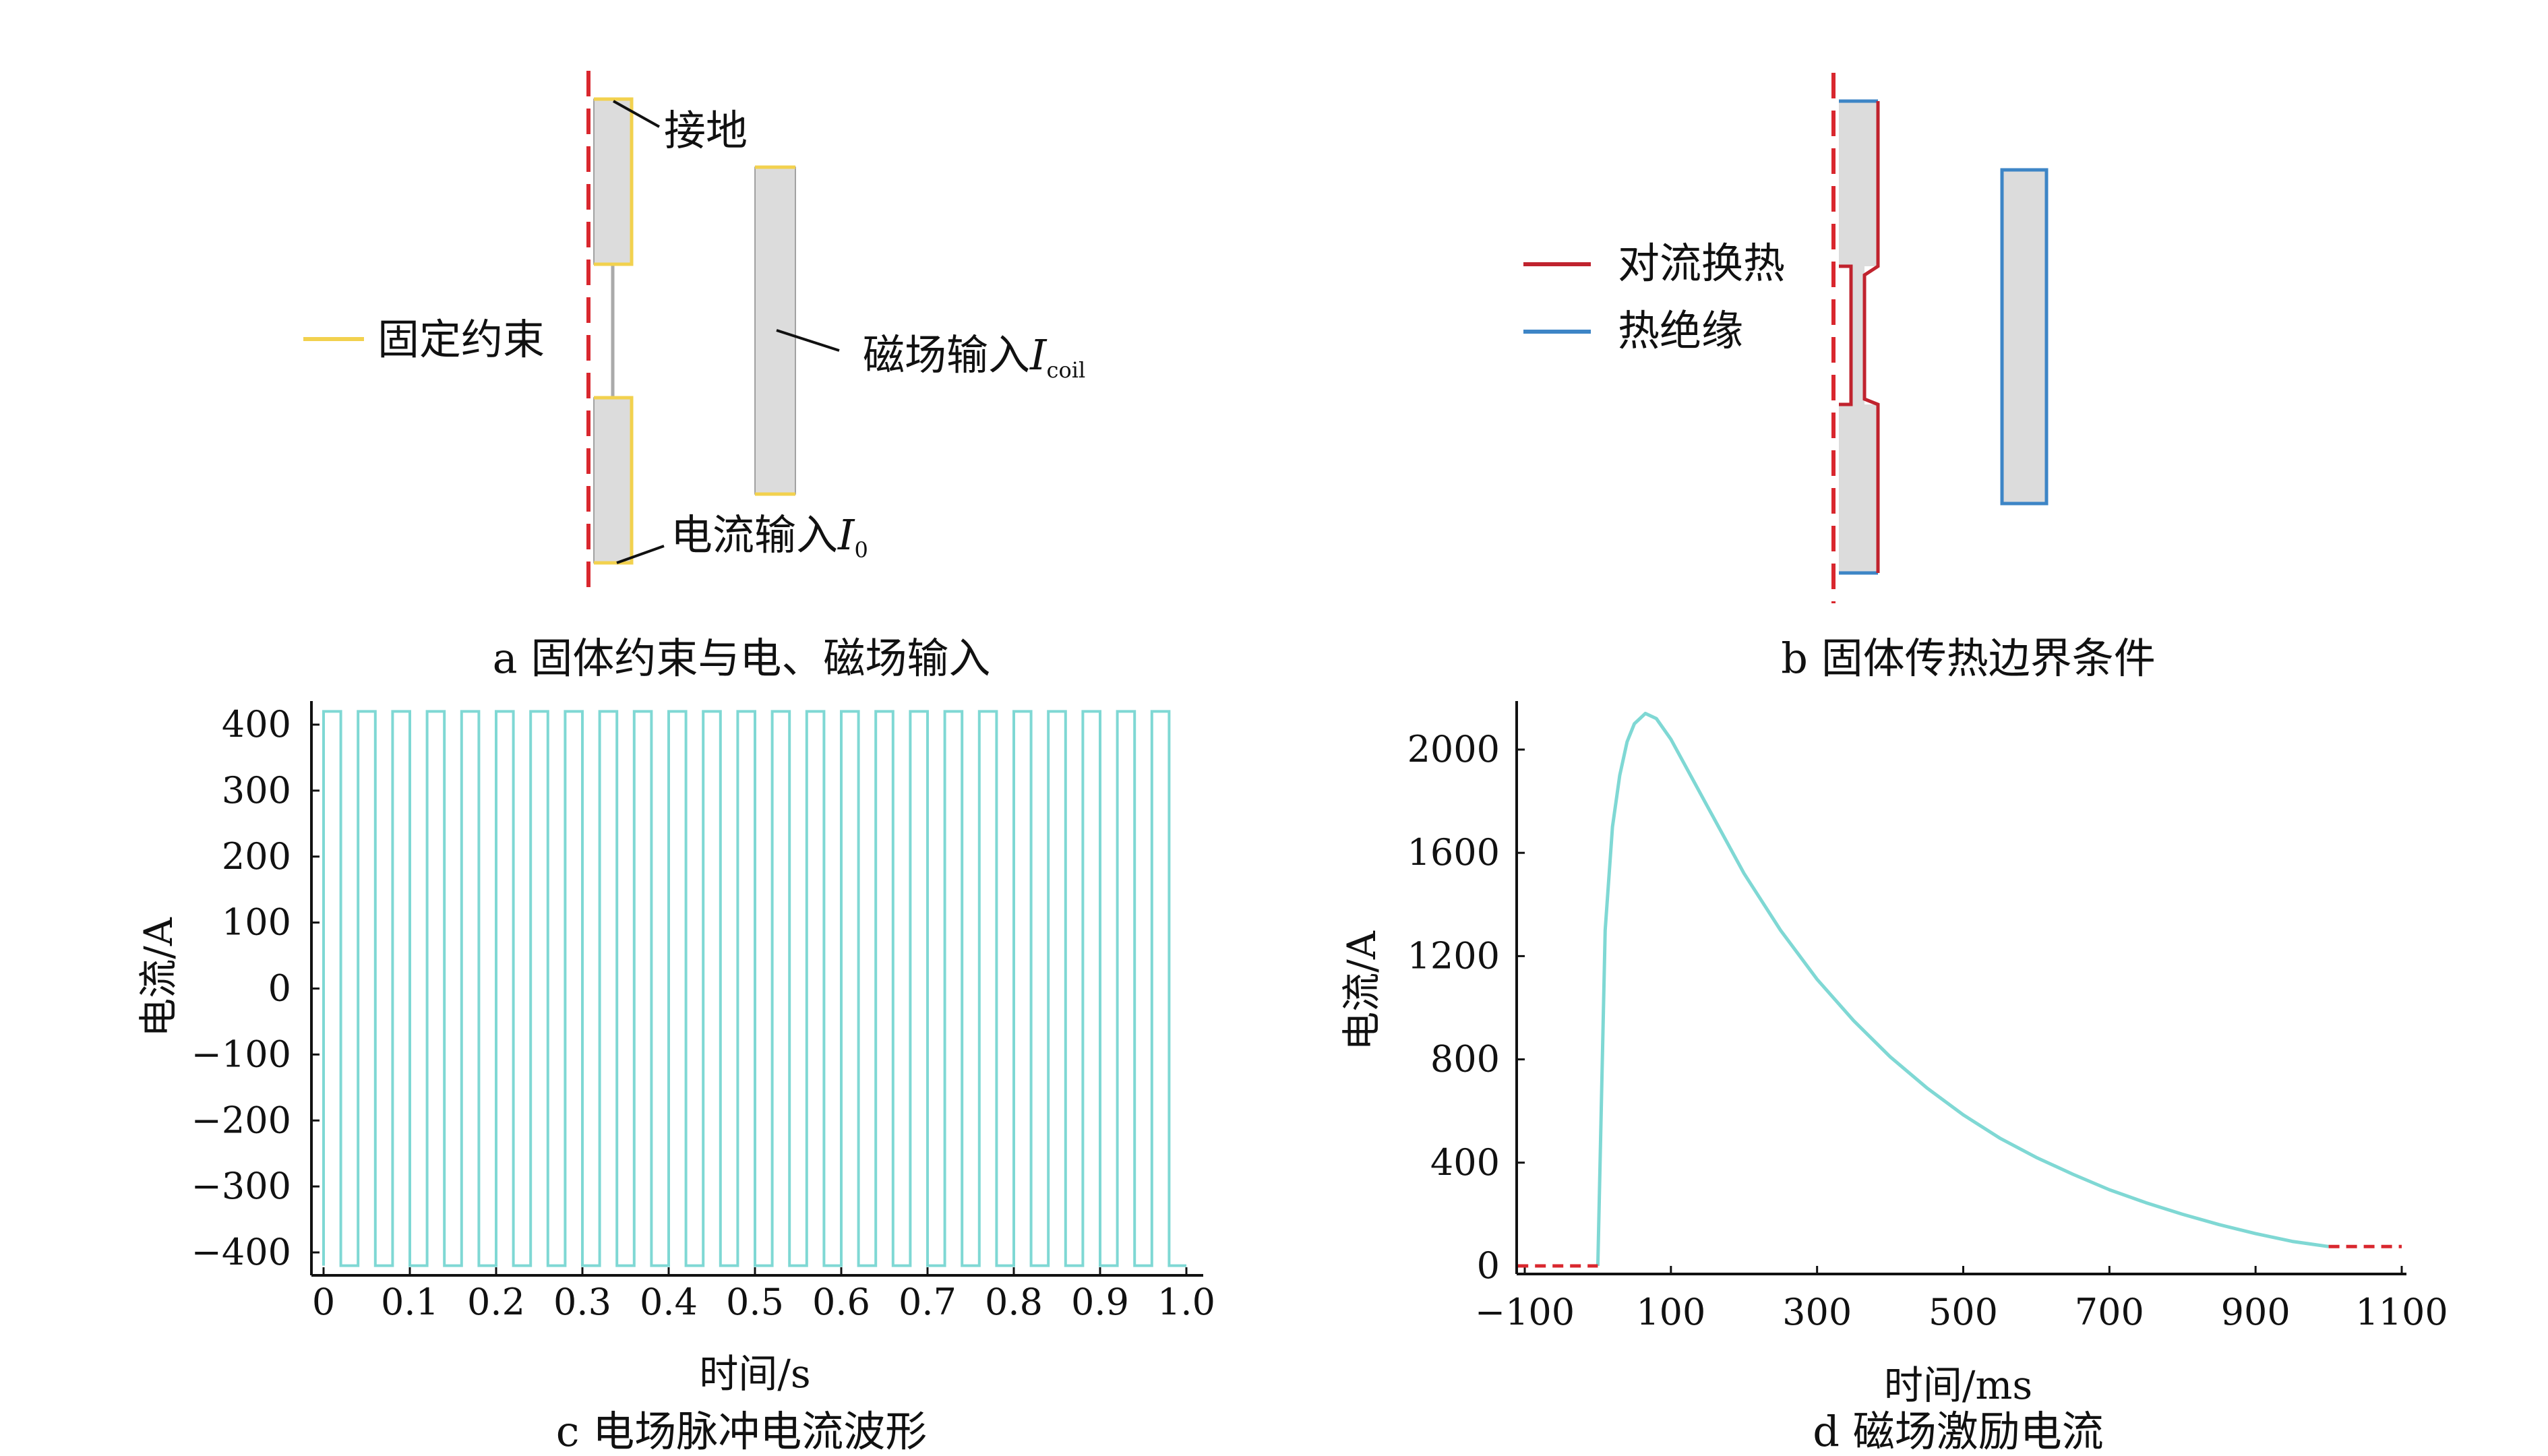  I want to click on lower-electrode, so click(612, 480).